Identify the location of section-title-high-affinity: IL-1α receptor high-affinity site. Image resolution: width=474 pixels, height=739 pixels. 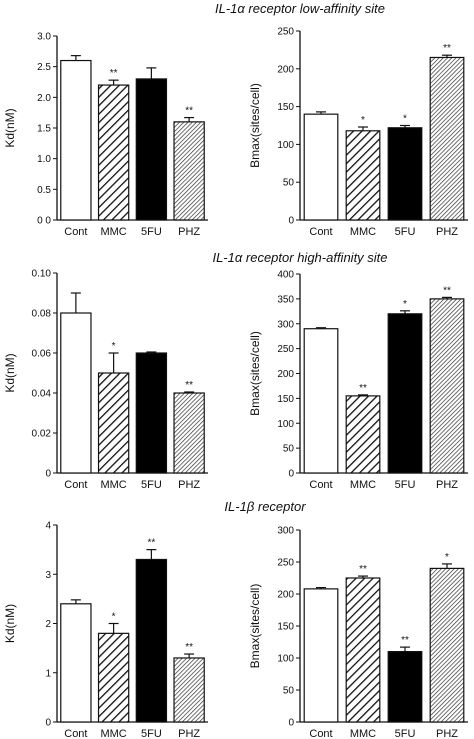
(299, 257).